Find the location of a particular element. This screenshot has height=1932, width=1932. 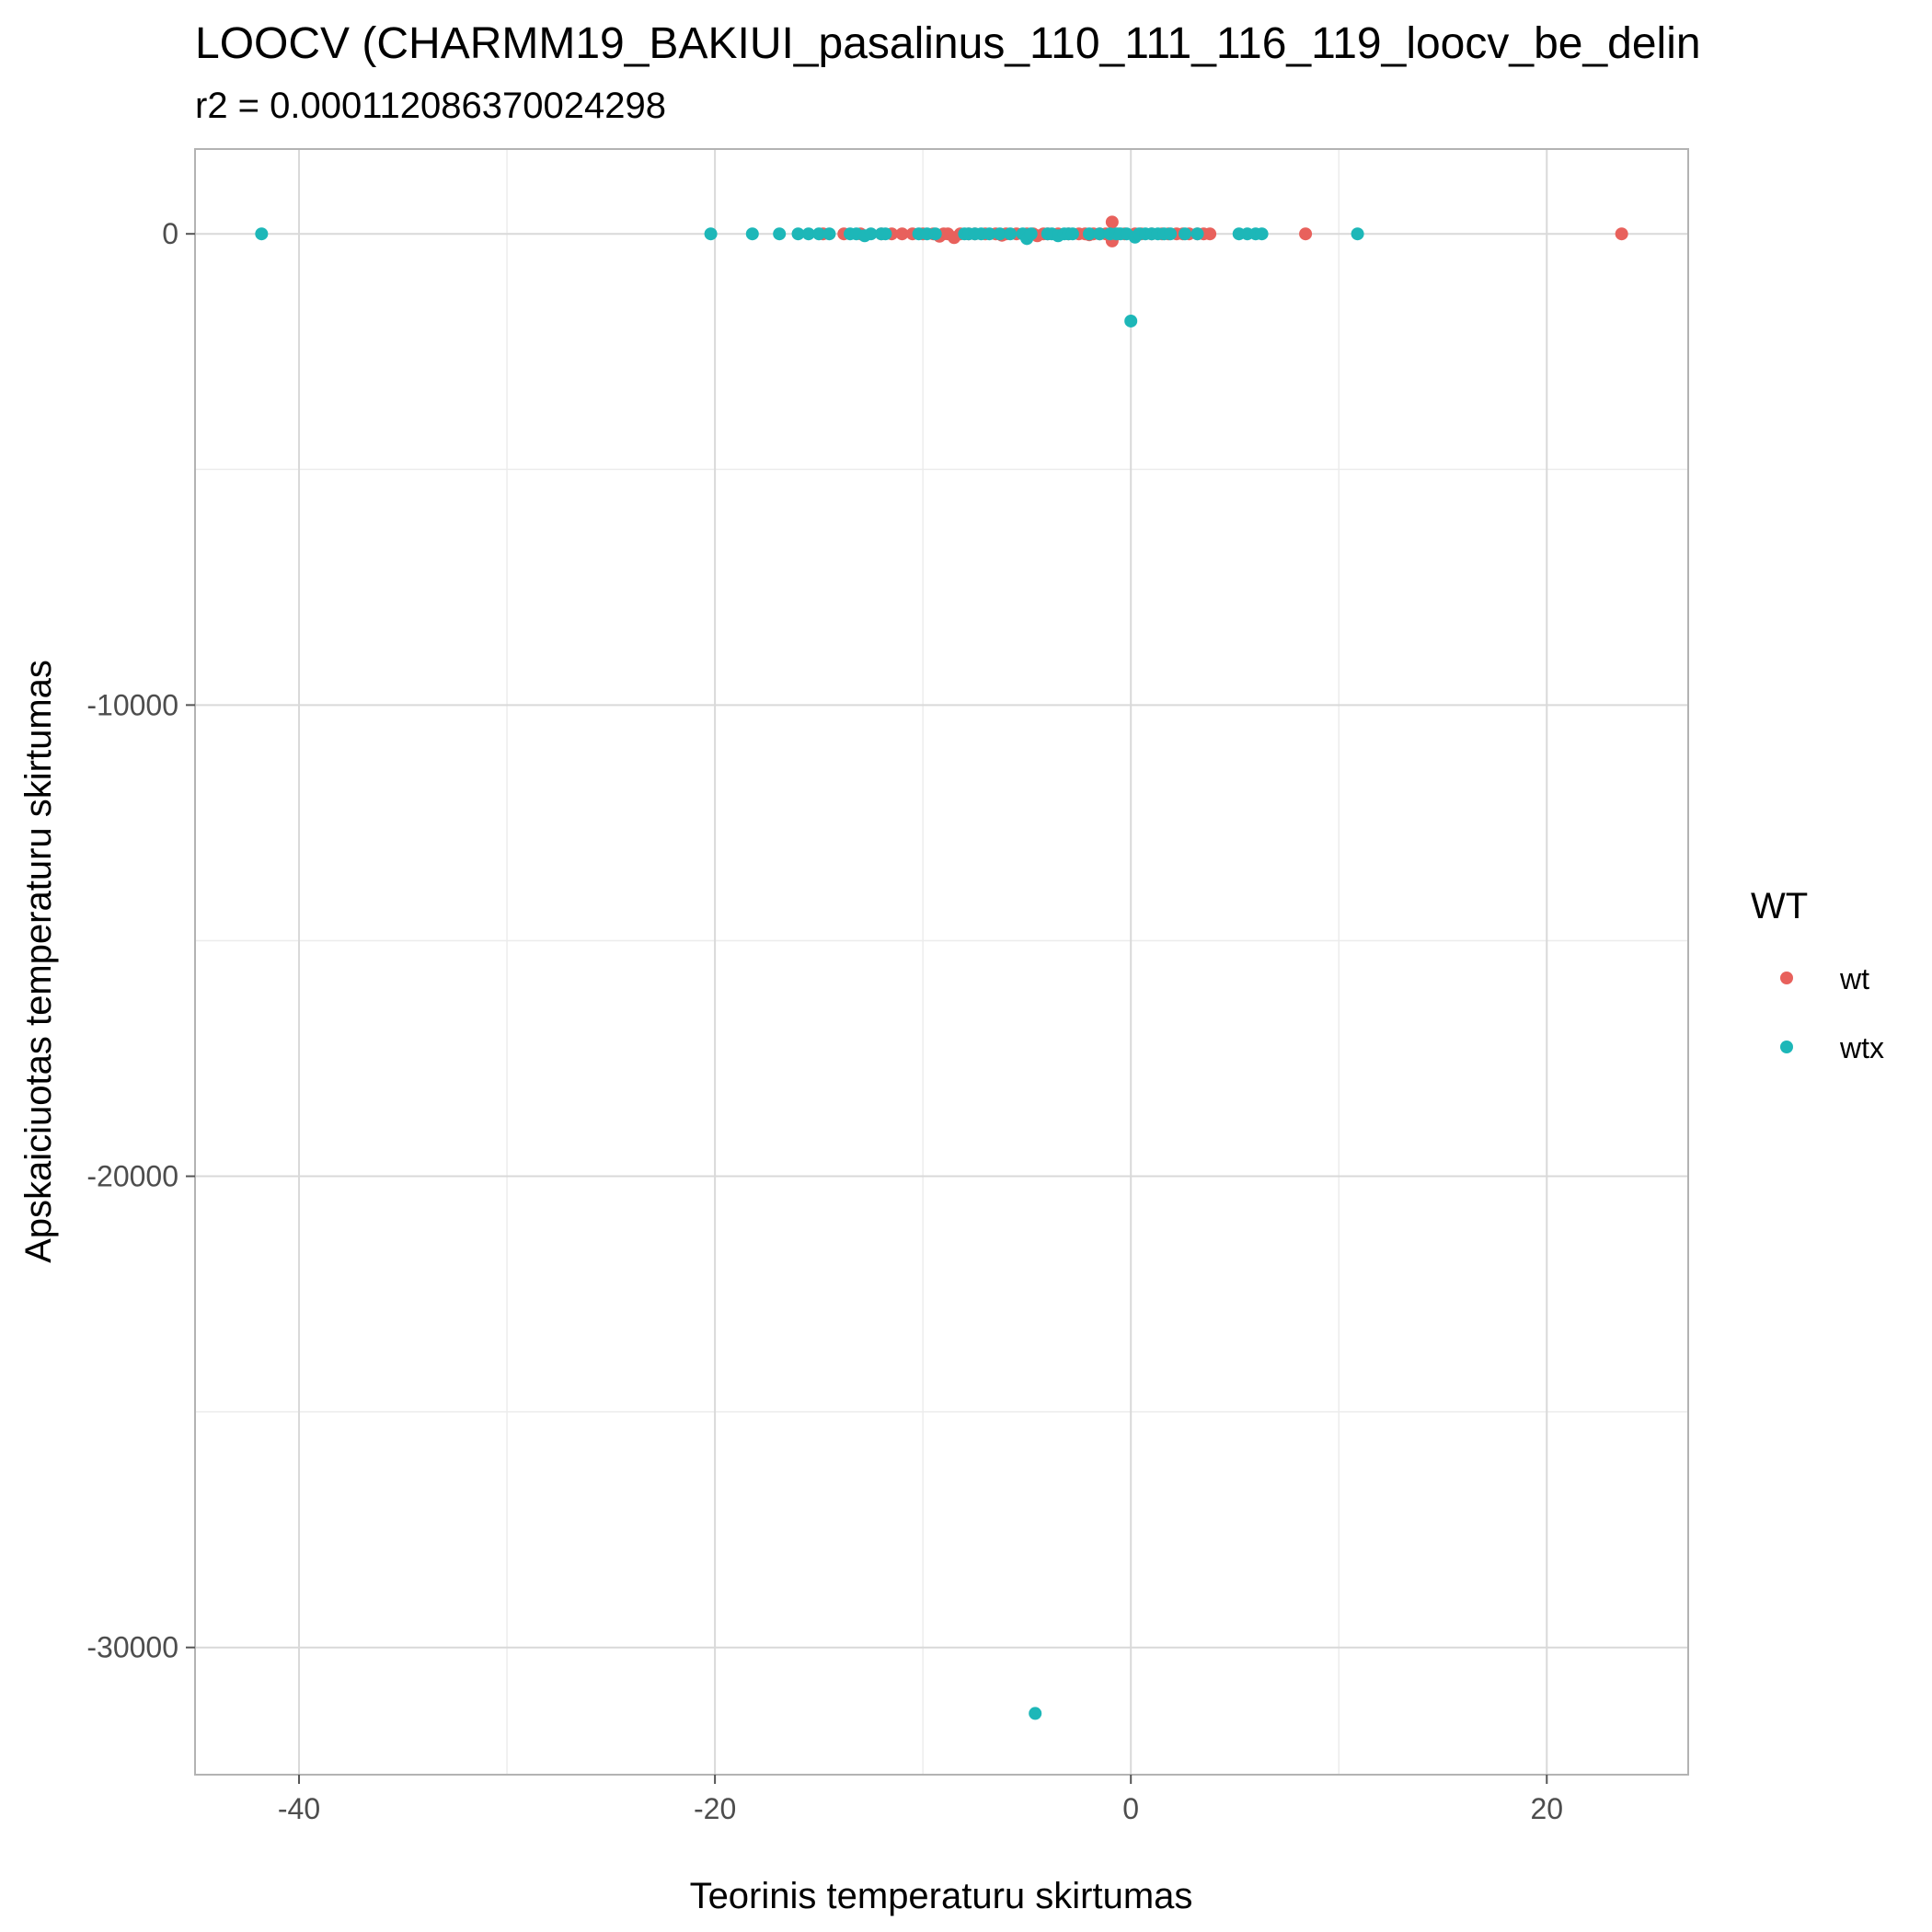

legend-label-wtx: wtx is located at coordinates (1861, 1047).